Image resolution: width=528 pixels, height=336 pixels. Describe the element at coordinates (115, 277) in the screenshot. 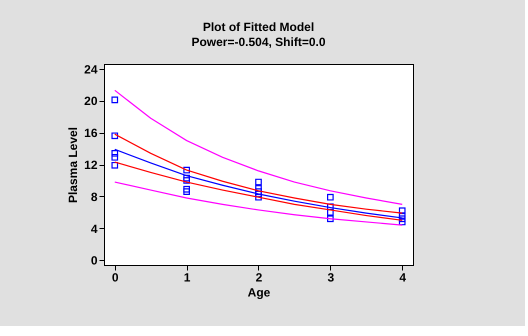

I see `x-tick-label: 0` at that location.